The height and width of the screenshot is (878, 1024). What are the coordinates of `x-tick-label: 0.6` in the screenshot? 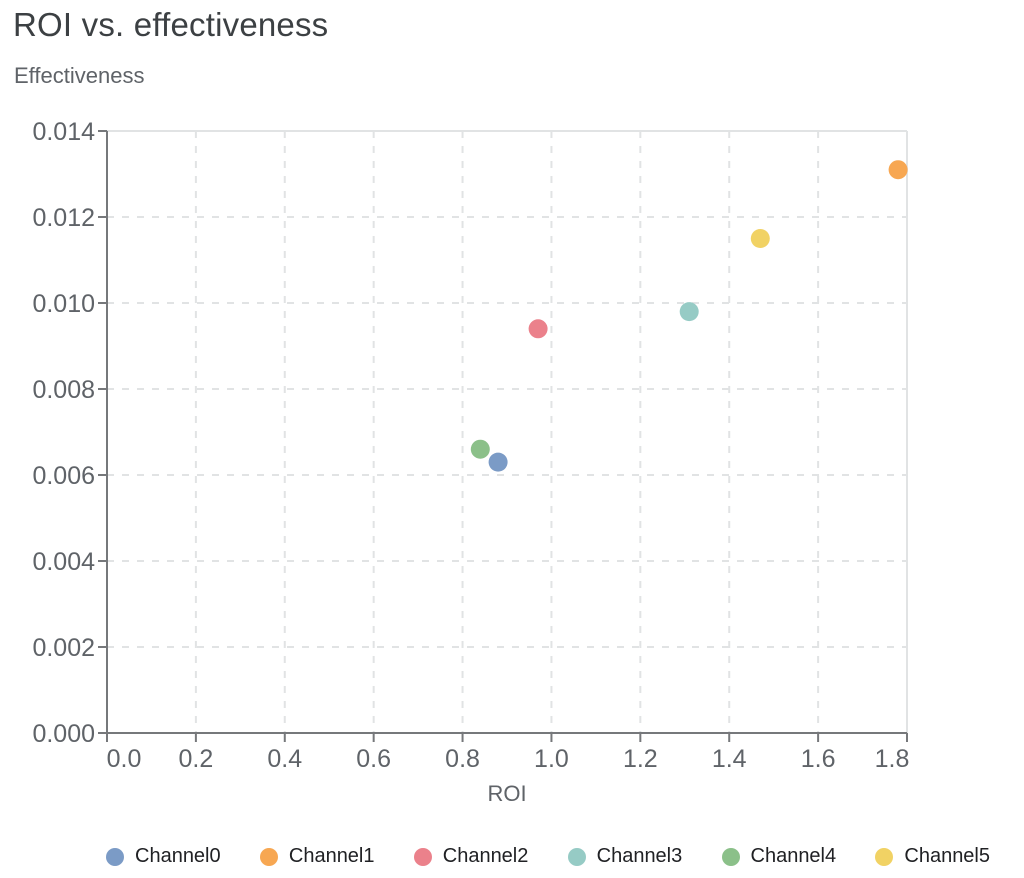 It's located at (373, 759).